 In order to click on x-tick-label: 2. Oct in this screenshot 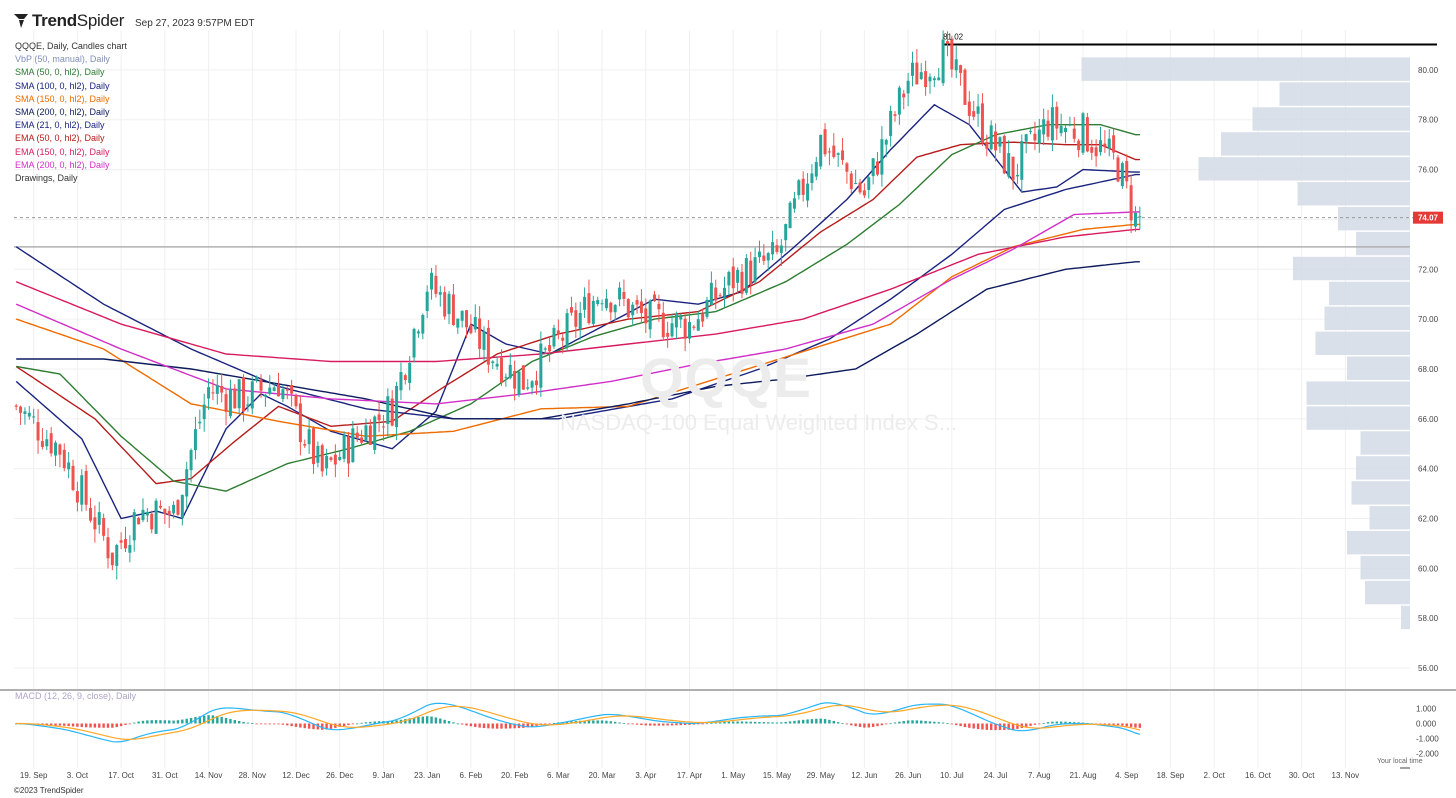, I will do `click(1215, 775)`.